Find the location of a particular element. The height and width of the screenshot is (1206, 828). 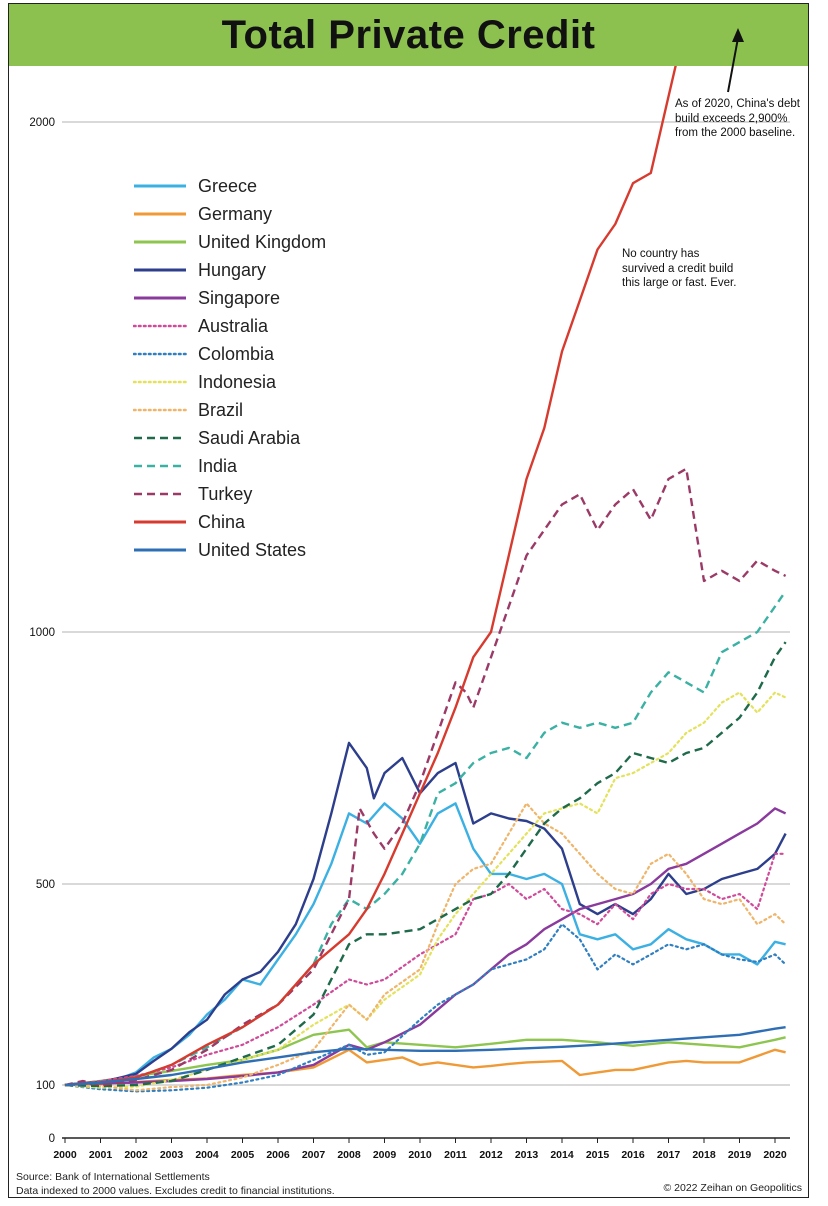

legend-label: Colombia is located at coordinates (236, 353).